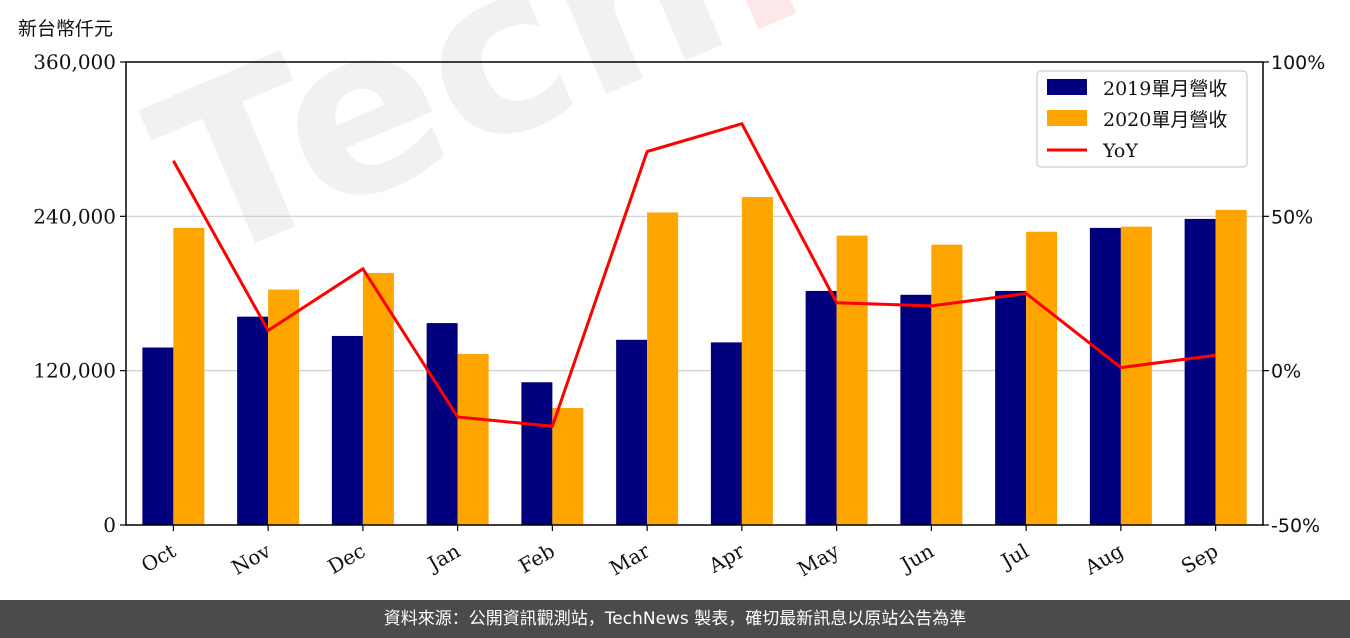 This screenshot has width=1350, height=638. I want to click on y-left-tick-label: 0, so click(109, 525).